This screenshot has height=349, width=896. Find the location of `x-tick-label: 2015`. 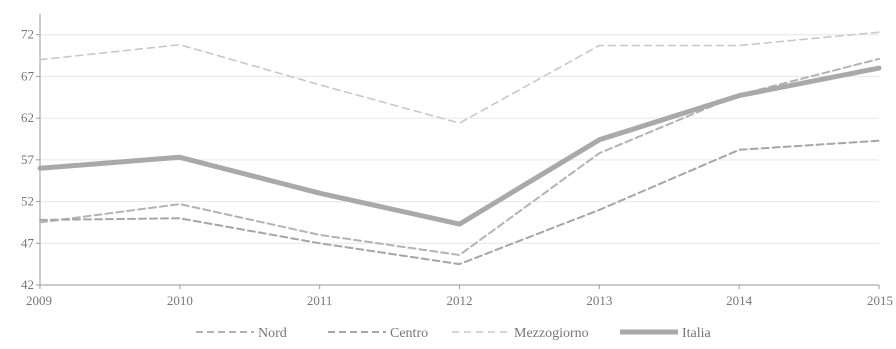

x-tick-label: 2015 is located at coordinates (880, 300).